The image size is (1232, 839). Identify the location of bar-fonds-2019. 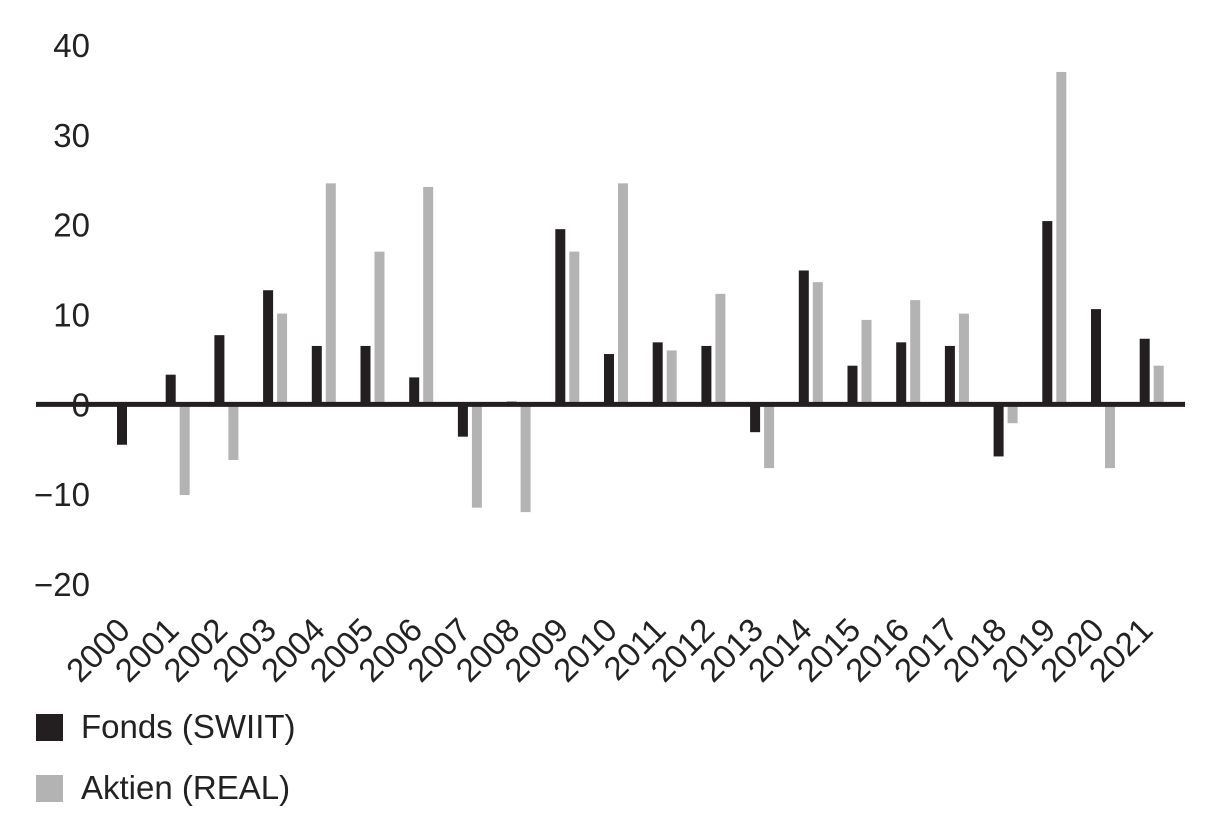
(1047, 313).